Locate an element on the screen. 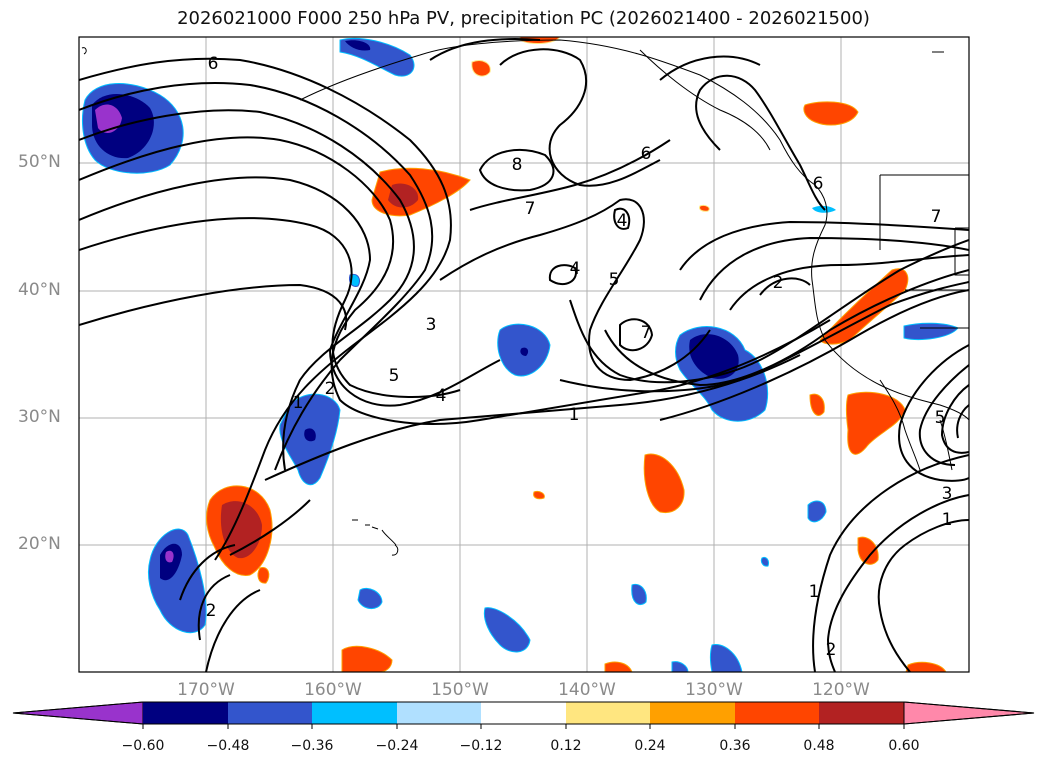  colorbar-extend-high is located at coordinates (969, 713).